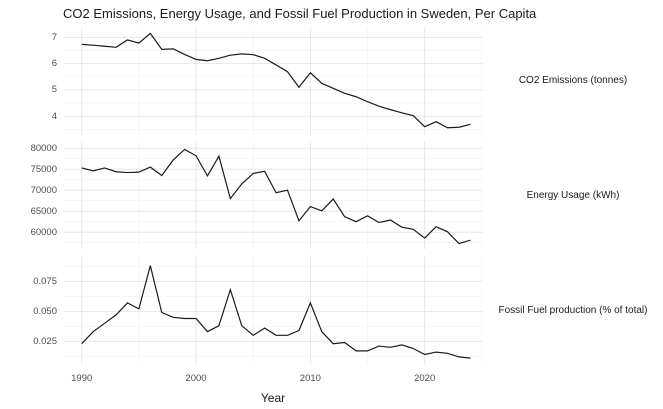  Describe the element at coordinates (273, 398) in the screenshot. I see `x-axis-title: Year` at that location.